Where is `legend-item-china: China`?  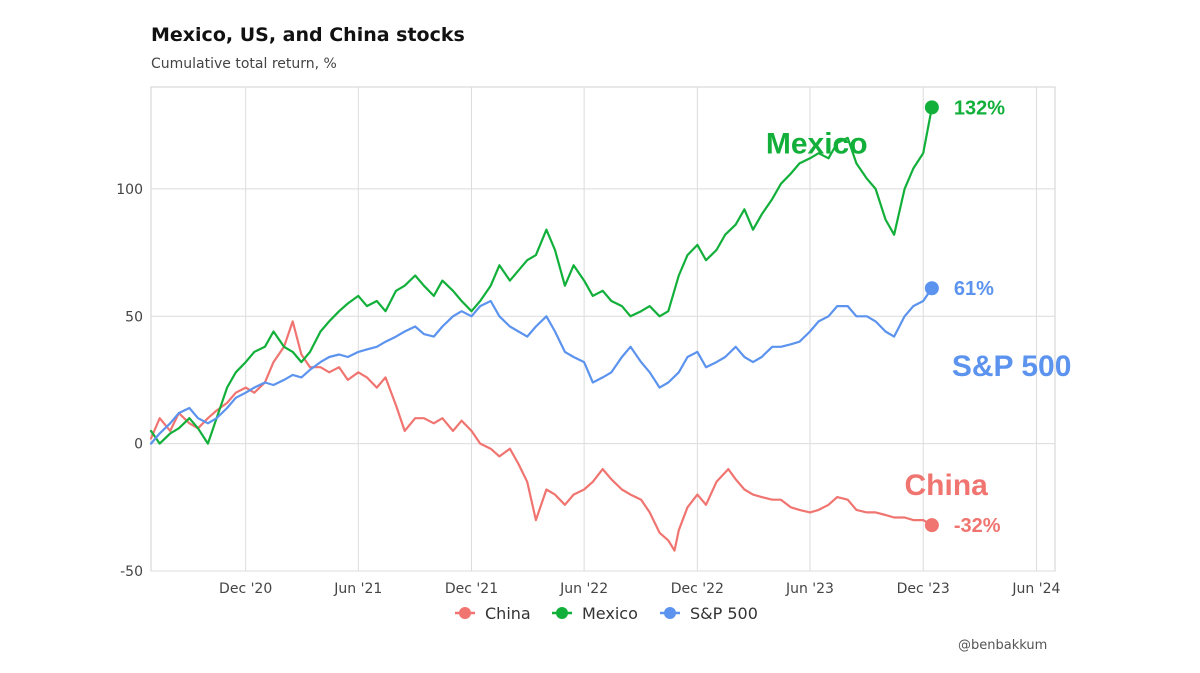 legend-item-china: China is located at coordinates (493, 613).